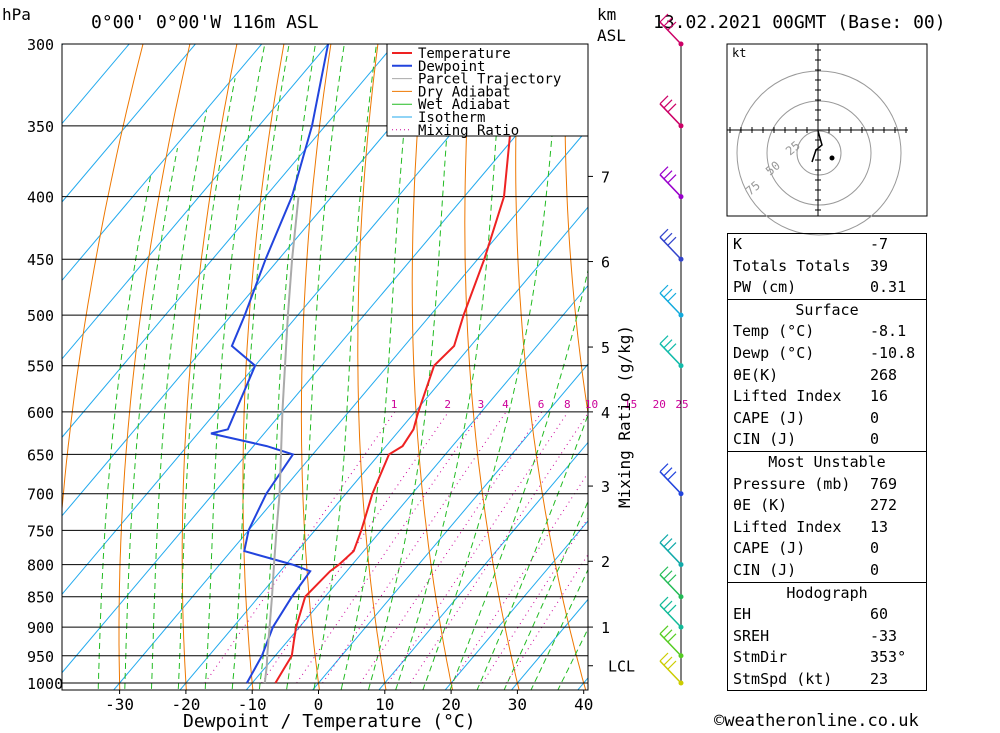 This screenshot has width=1000, height=733. Describe the element at coordinates (40, 127) in the screenshot. I see `y-tick-label: 350` at that location.